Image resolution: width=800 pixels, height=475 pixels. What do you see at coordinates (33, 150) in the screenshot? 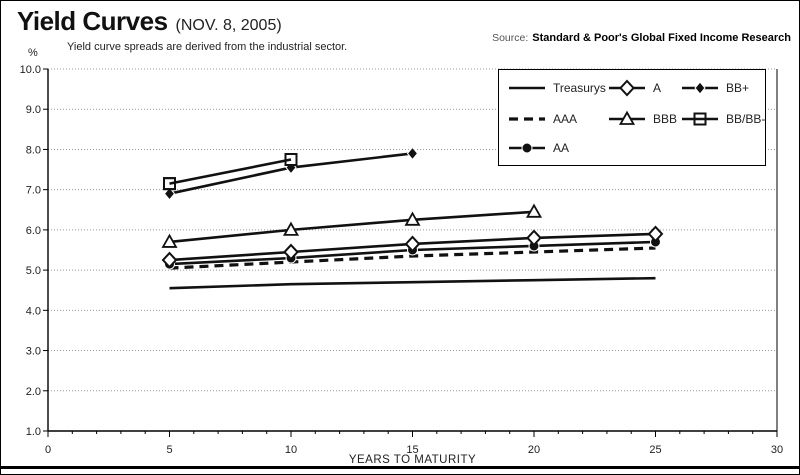
I see `y-tick-label: 8.0` at bounding box center [33, 150].